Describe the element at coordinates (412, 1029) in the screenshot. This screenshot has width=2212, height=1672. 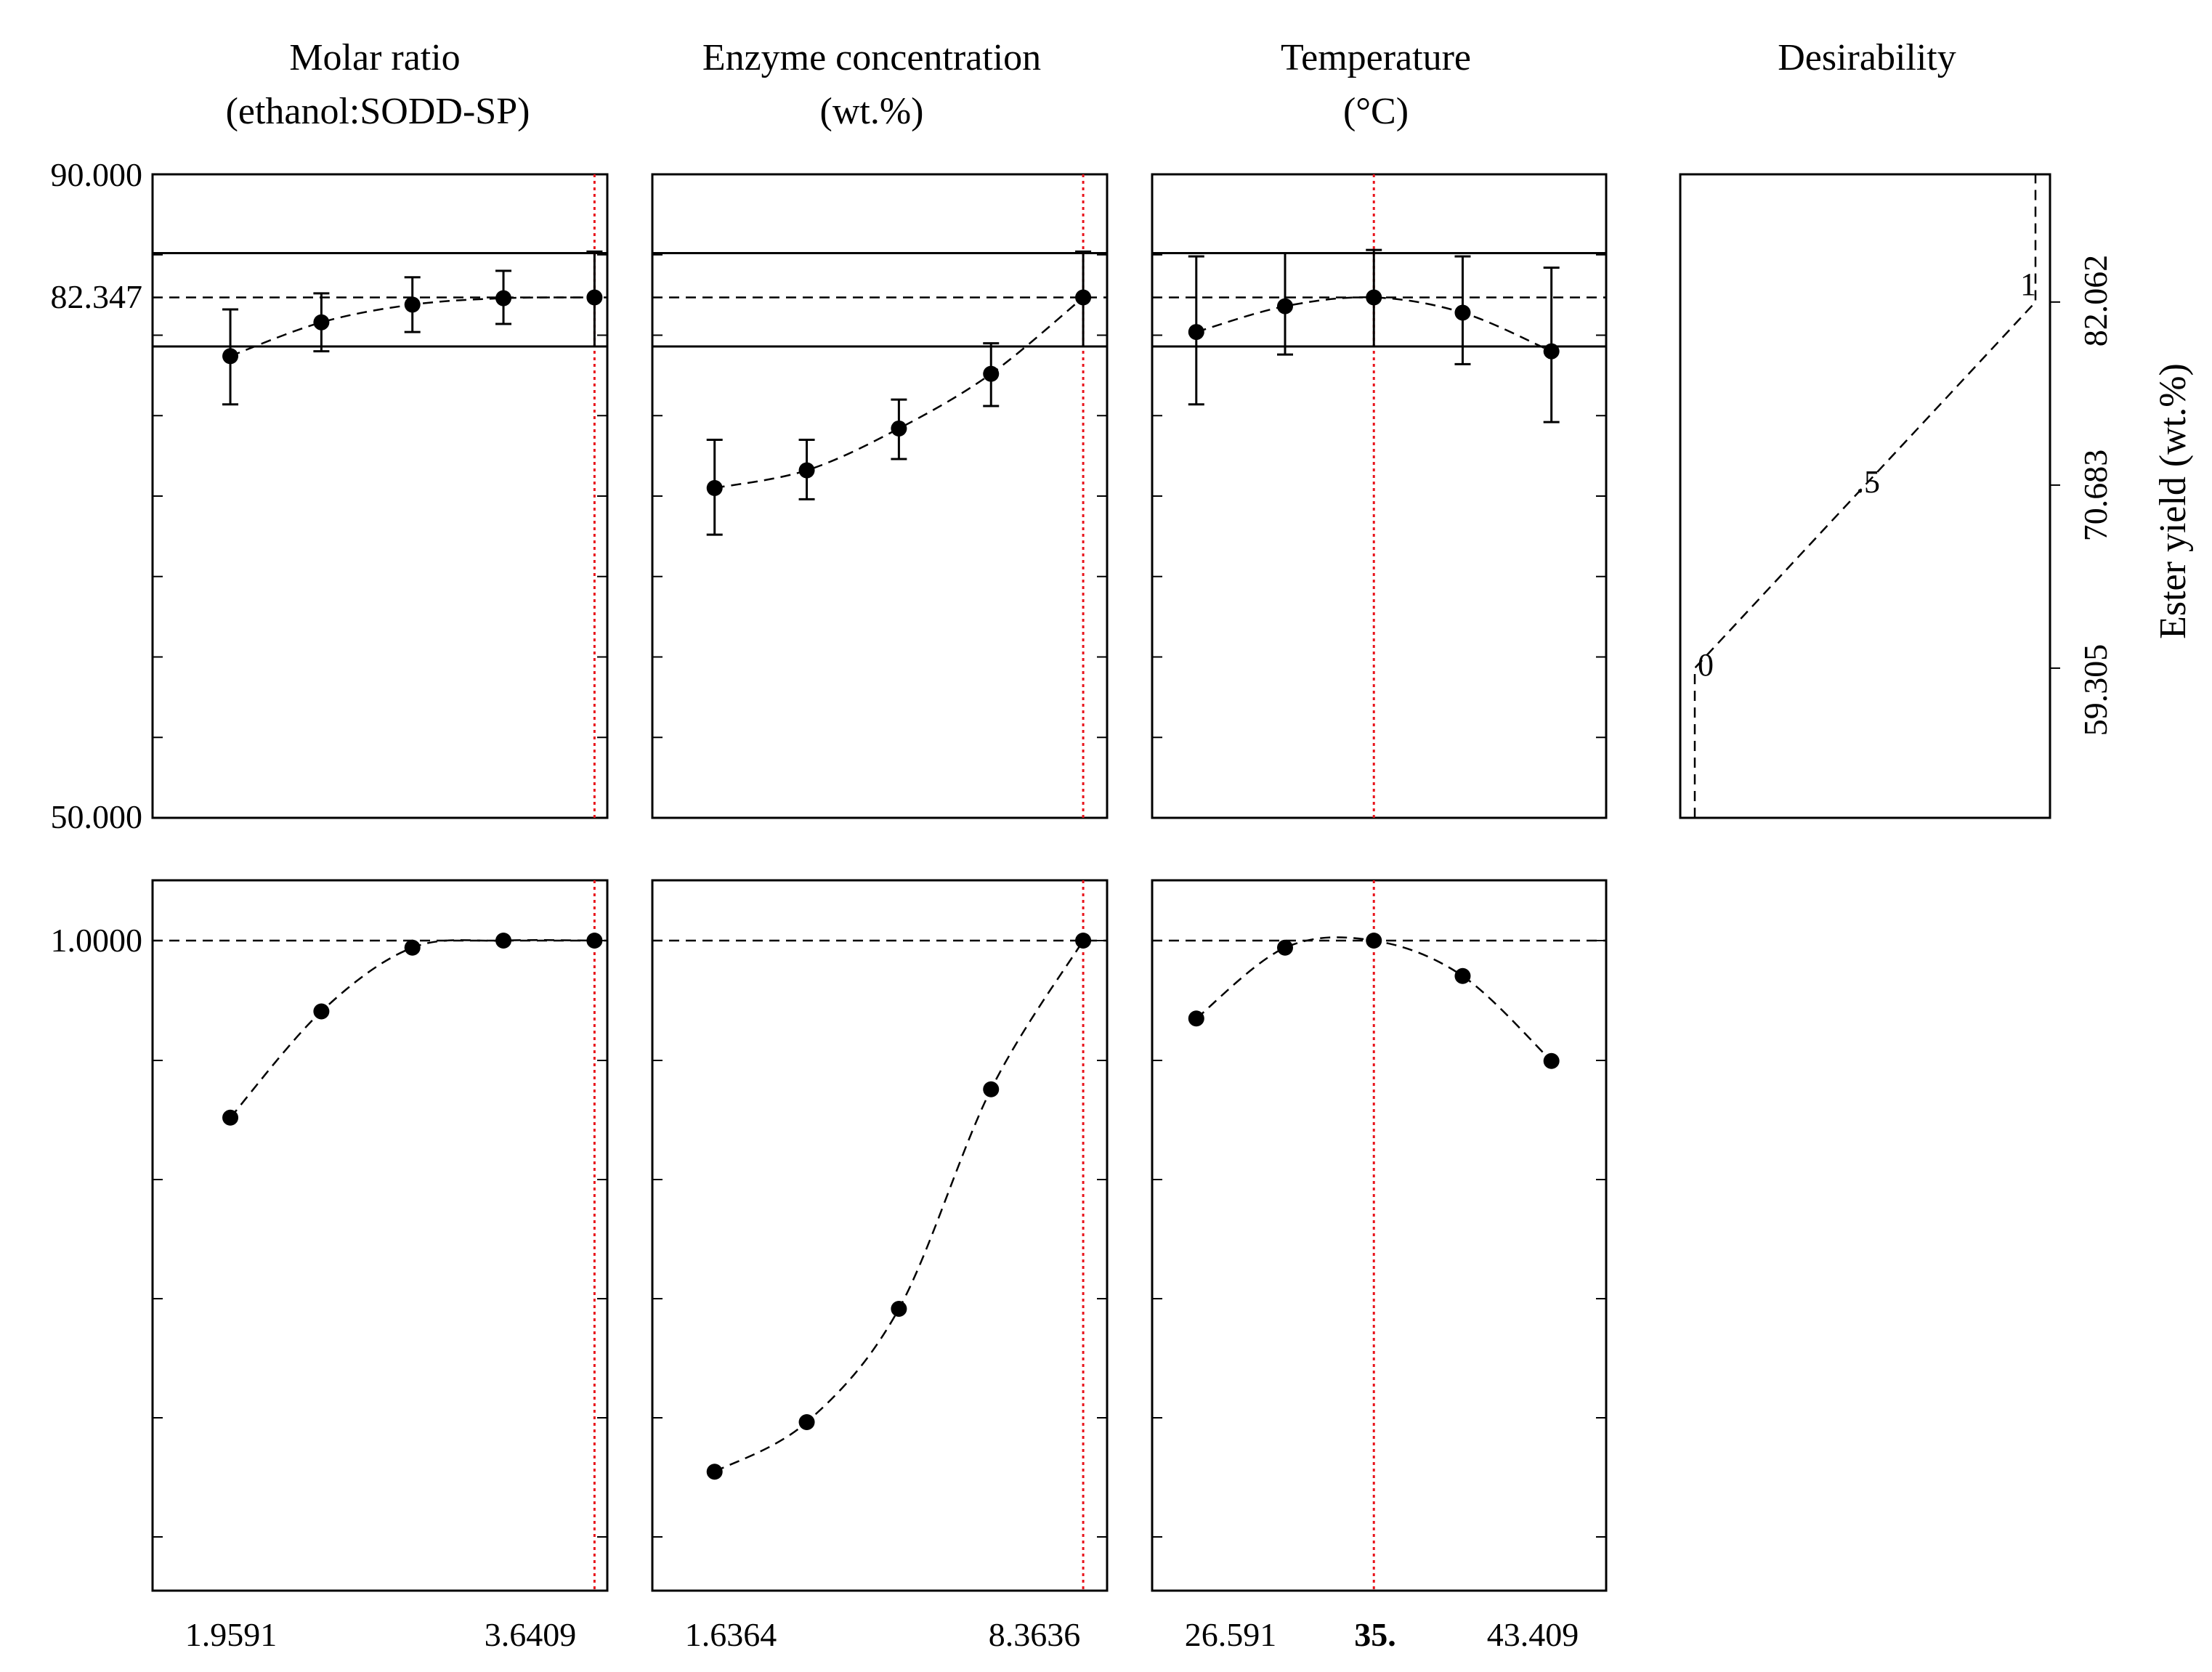
I see `factor1-desirability-curve` at that location.